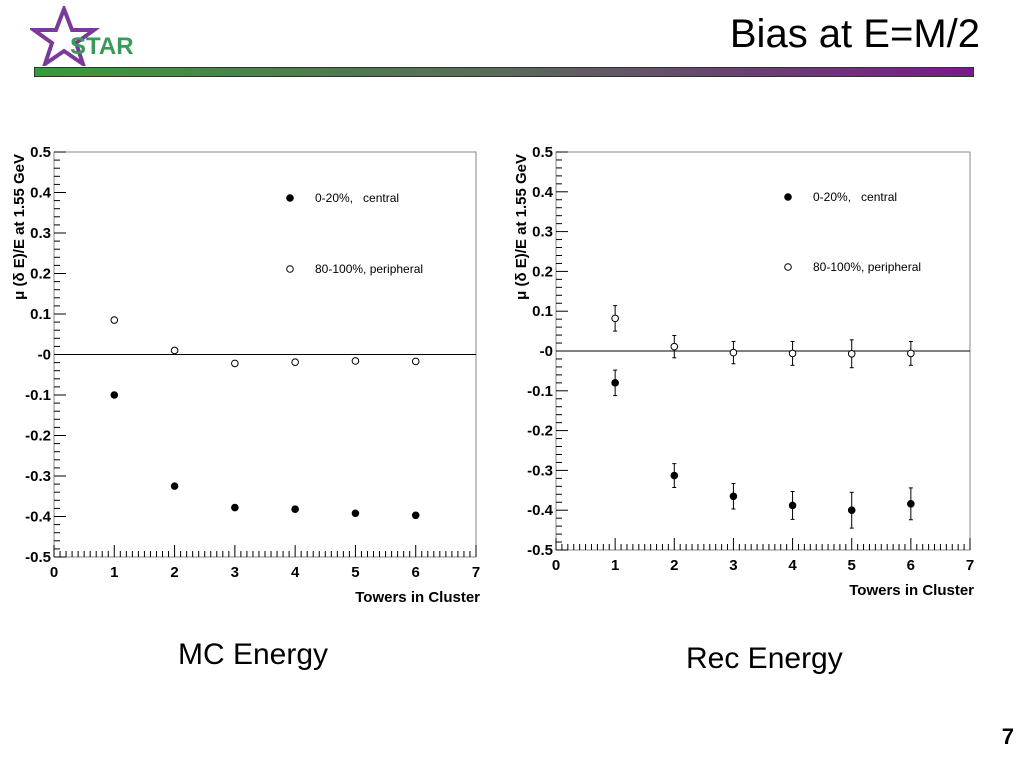  What do you see at coordinates (65, 36) in the screenshot?
I see `logo-star-icon` at bounding box center [65, 36].